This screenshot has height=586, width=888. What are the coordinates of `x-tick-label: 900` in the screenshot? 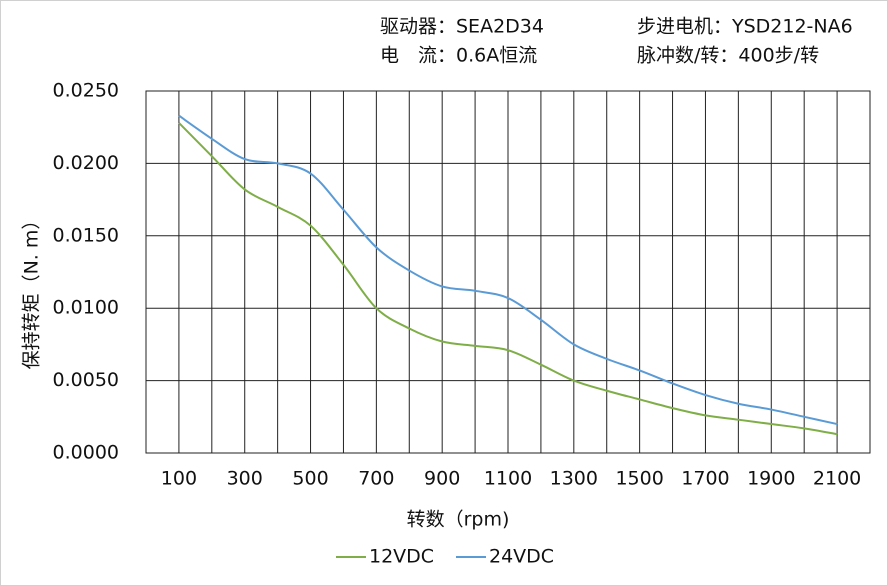 It's located at (442, 479).